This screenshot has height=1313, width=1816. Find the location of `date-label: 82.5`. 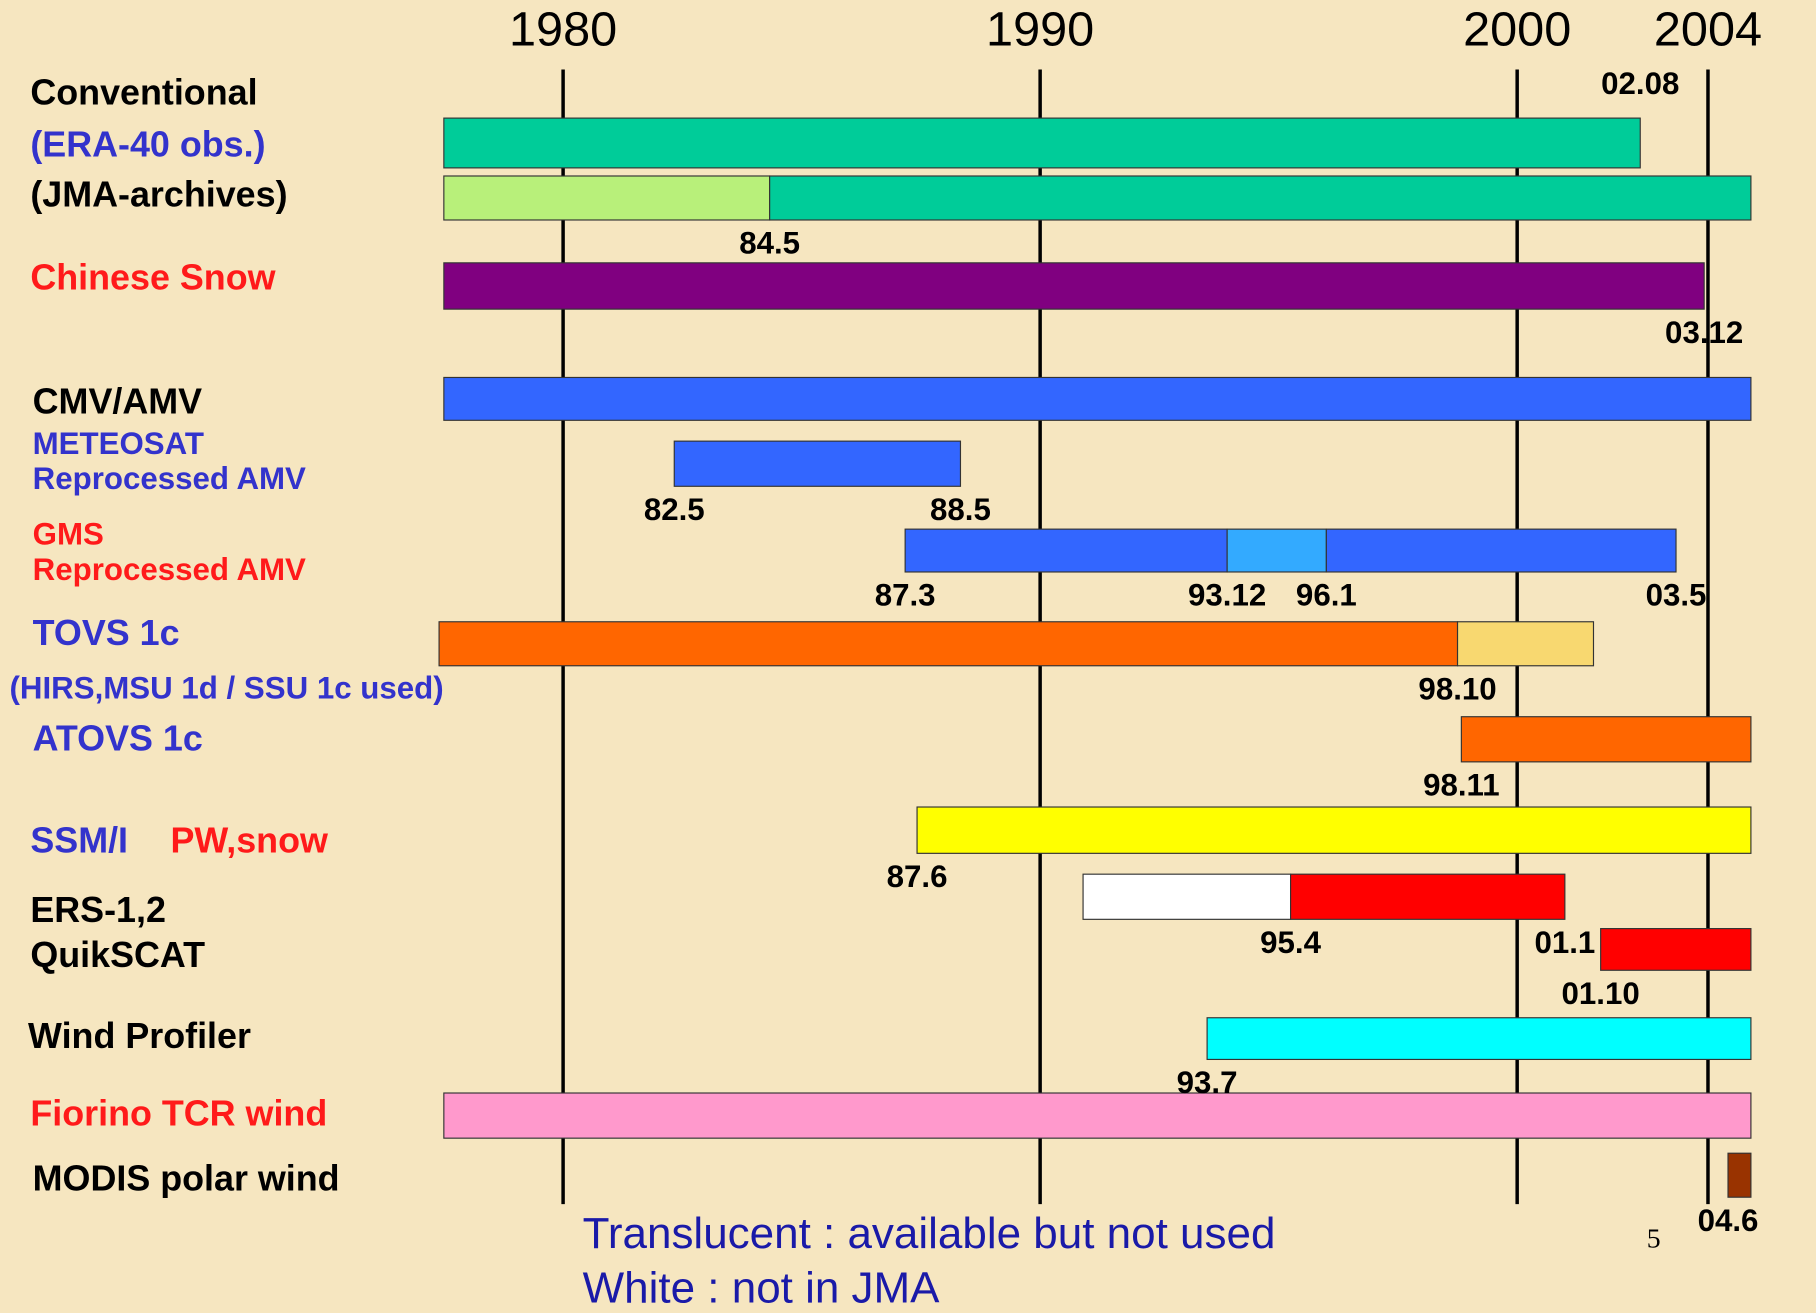

date-label: 82.5 is located at coordinates (674, 509).